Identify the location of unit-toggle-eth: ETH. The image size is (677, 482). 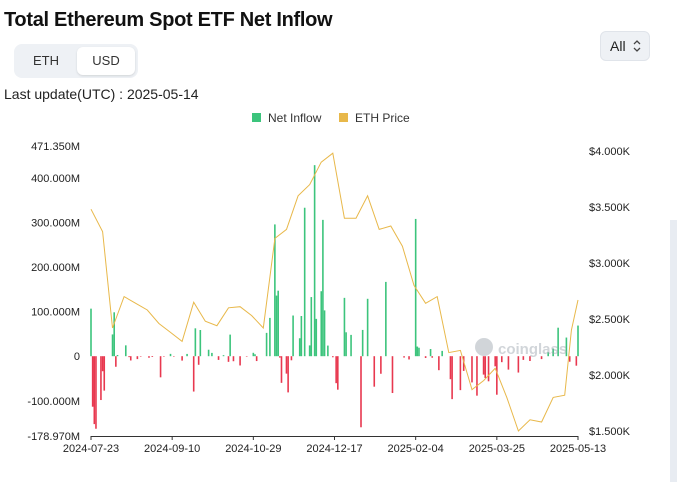
(46, 60).